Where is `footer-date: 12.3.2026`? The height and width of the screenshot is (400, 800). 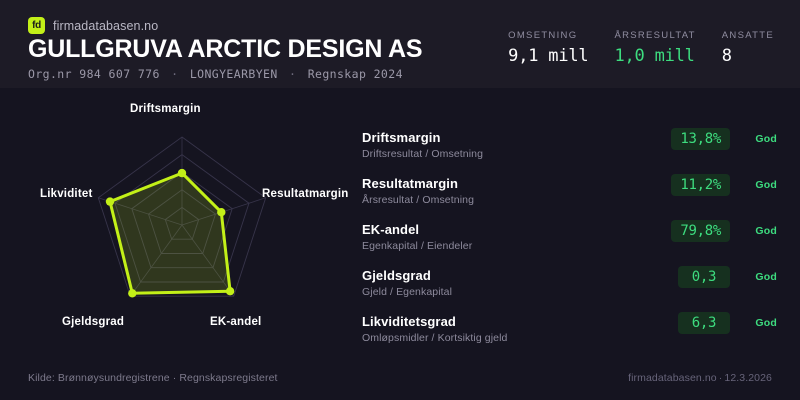 footer-date: 12.3.2026 is located at coordinates (748, 378).